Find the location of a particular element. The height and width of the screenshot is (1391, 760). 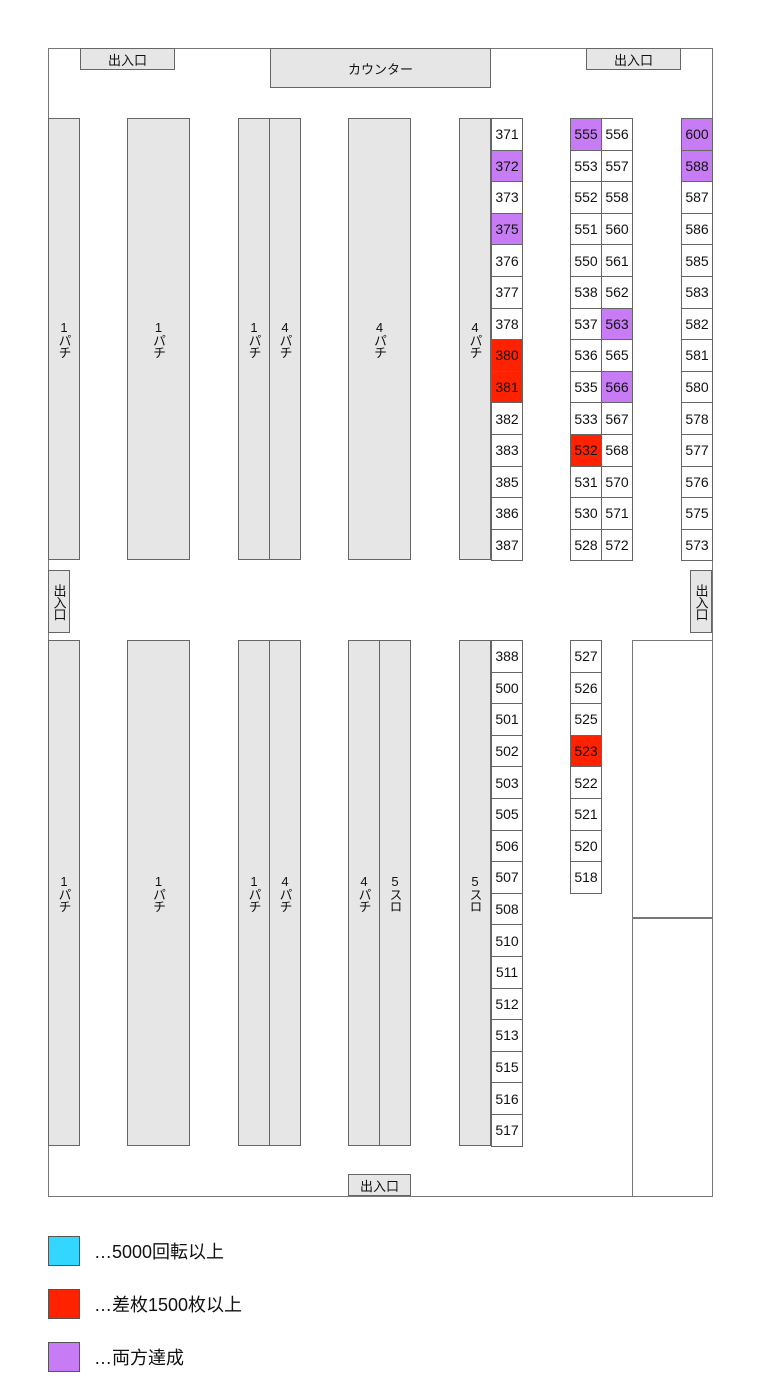

machine-cell: 525 is located at coordinates (586, 719).